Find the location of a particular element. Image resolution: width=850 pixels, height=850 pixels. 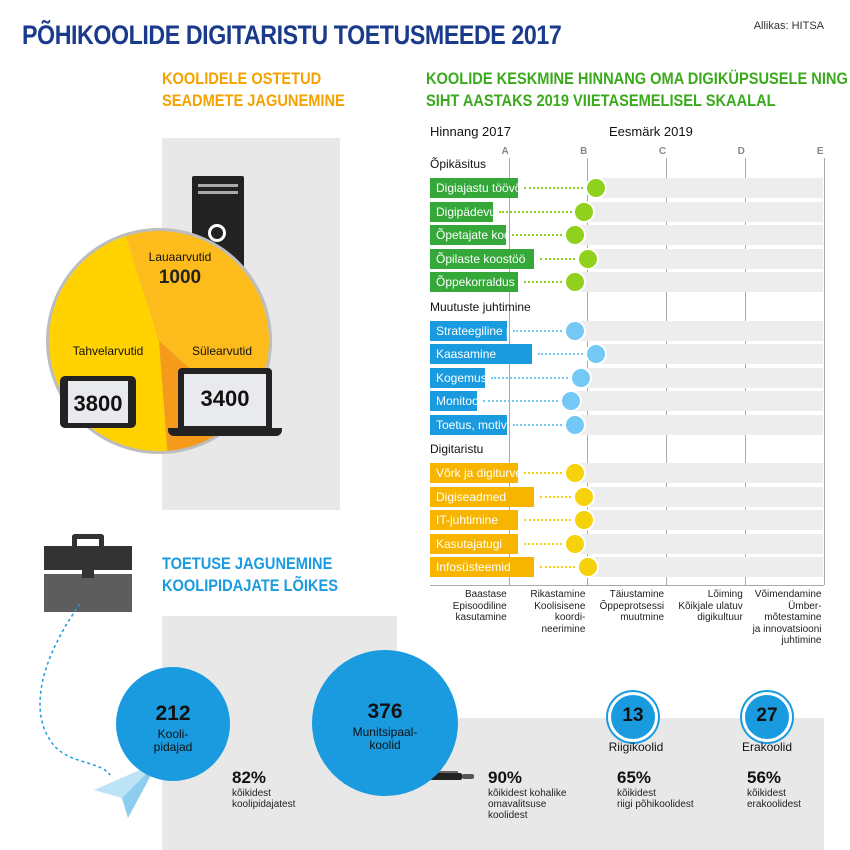

scale-desc-a: Baastase Episoodiline kasutamine is located at coordinates (453, 606).